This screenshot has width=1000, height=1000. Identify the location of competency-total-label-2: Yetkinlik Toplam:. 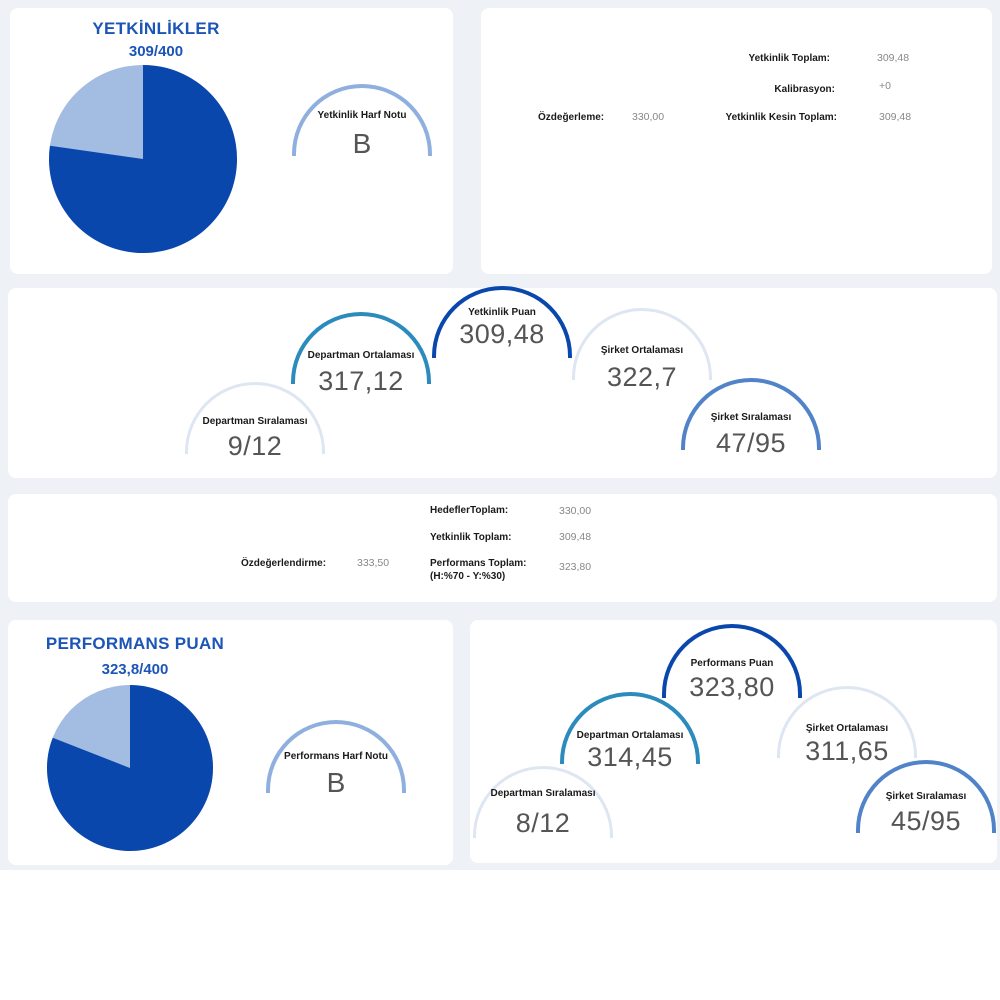
(471, 537).